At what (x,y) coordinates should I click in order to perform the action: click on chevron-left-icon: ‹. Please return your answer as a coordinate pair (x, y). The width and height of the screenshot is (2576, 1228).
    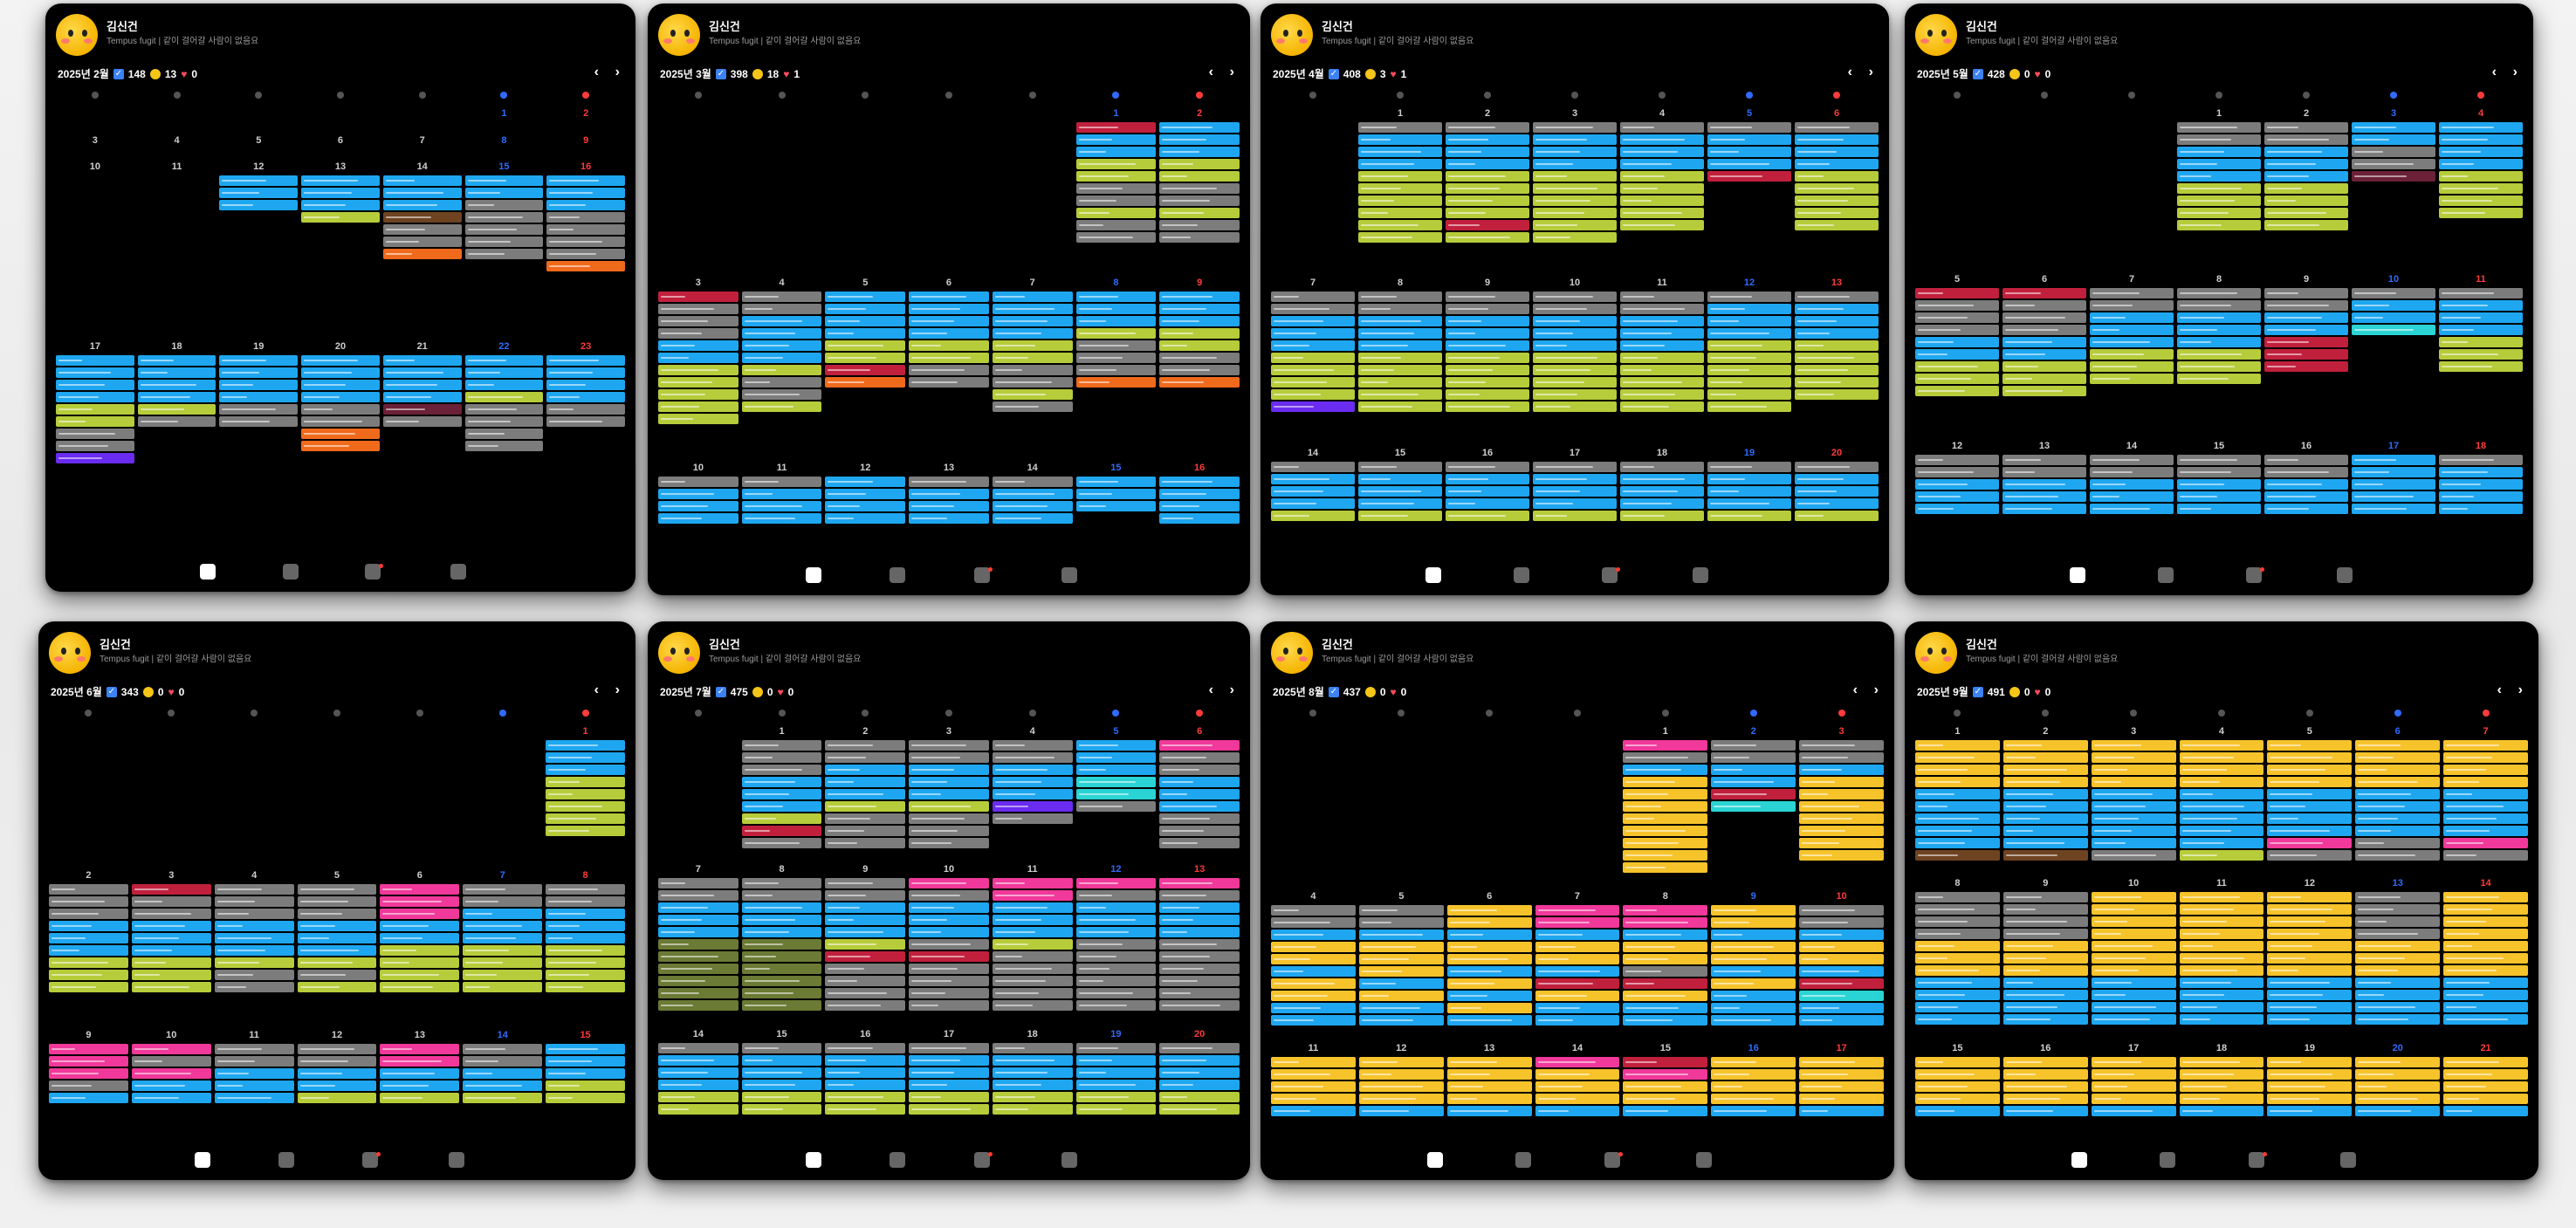
    Looking at the image, I should click on (1211, 690).